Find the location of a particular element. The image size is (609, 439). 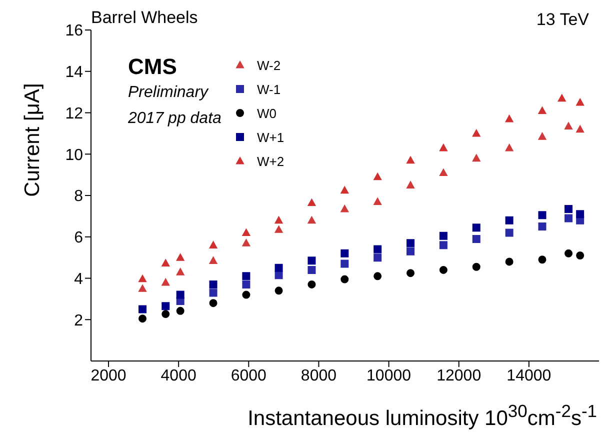

annotation: 2017 pp data is located at coordinates (175, 119).